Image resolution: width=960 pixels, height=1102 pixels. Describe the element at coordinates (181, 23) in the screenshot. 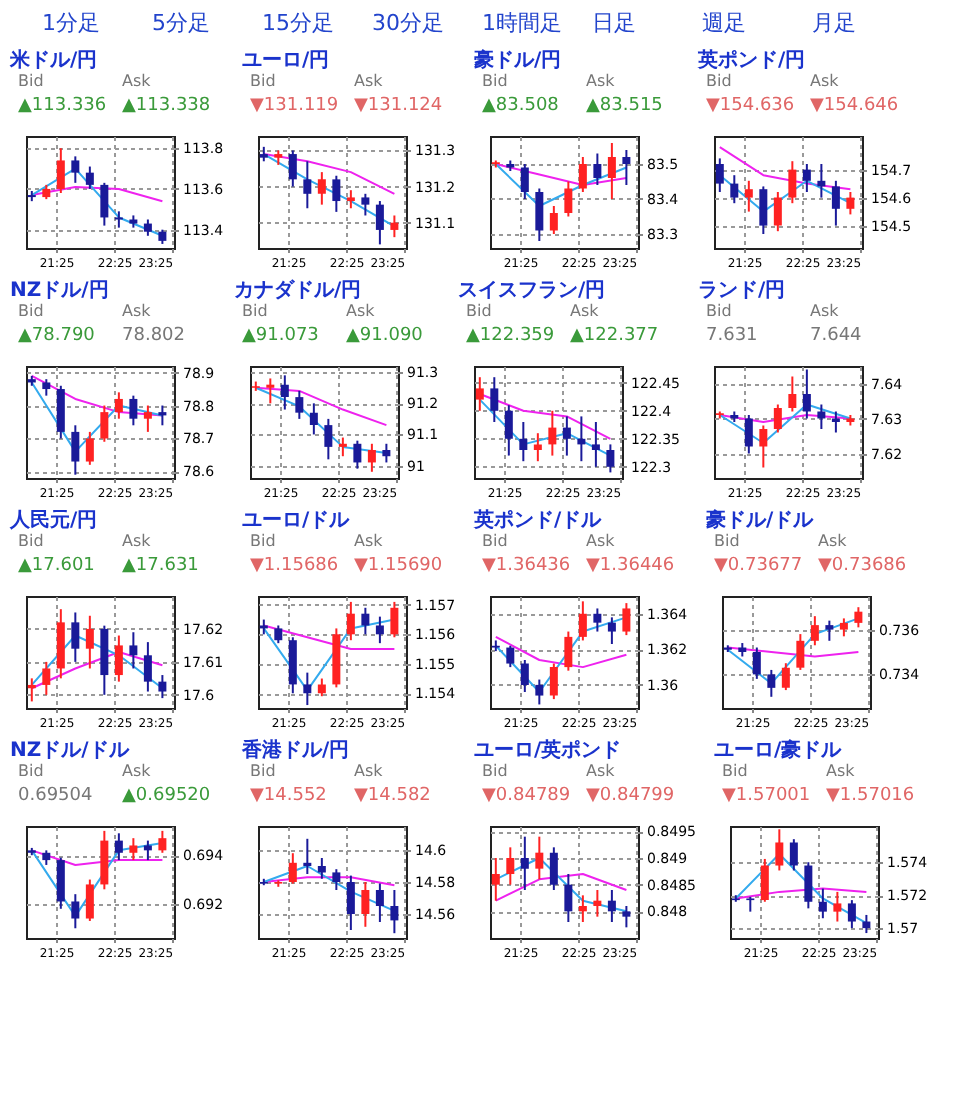

I see `text: 5分足` at that location.